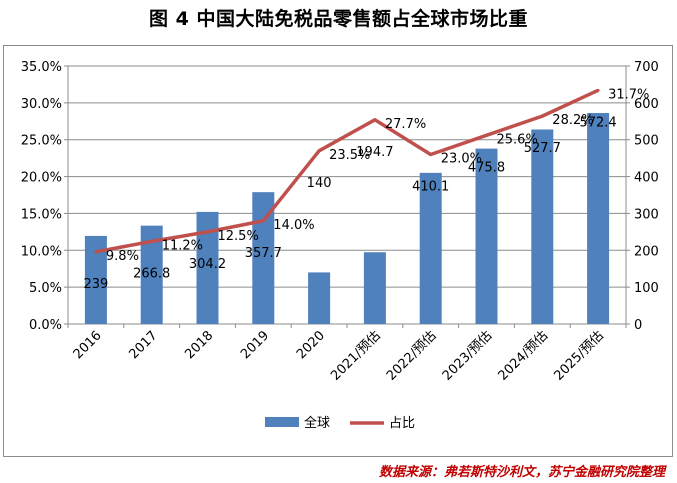 This screenshot has height=483, width=677. I want to click on y-left-tick-label: 10.0%, so click(41, 251).